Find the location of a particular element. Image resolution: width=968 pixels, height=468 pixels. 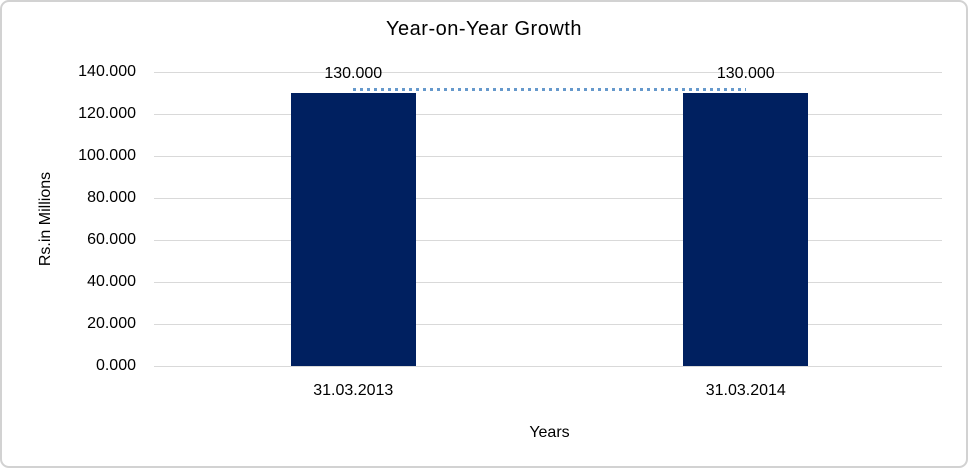

y-tick-label: 140.000 is located at coordinates (107, 71).